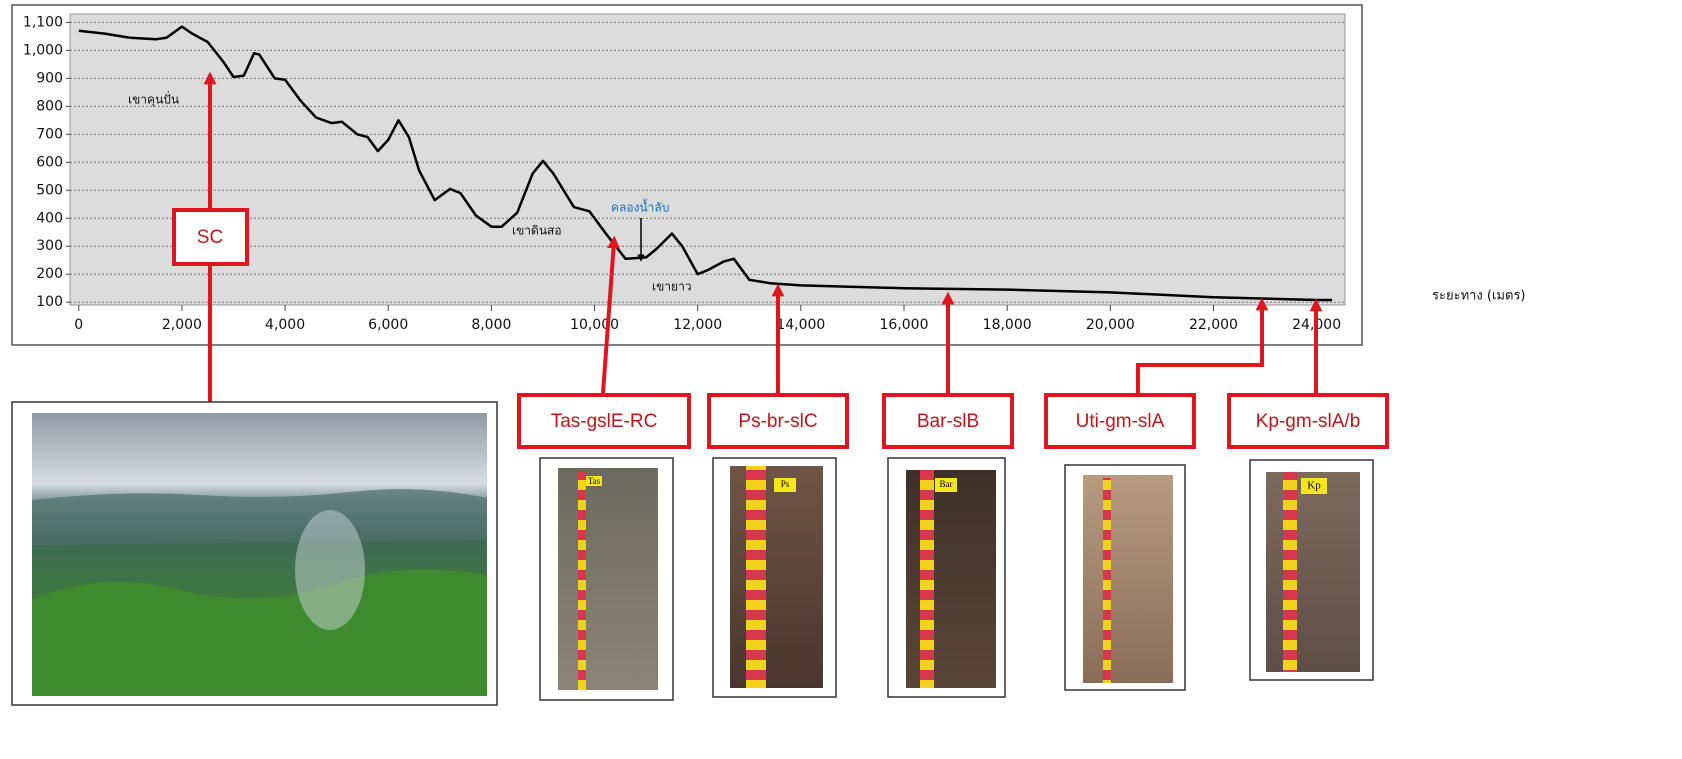 The image size is (1682, 759). I want to click on y-tick-label: 200, so click(49, 274).